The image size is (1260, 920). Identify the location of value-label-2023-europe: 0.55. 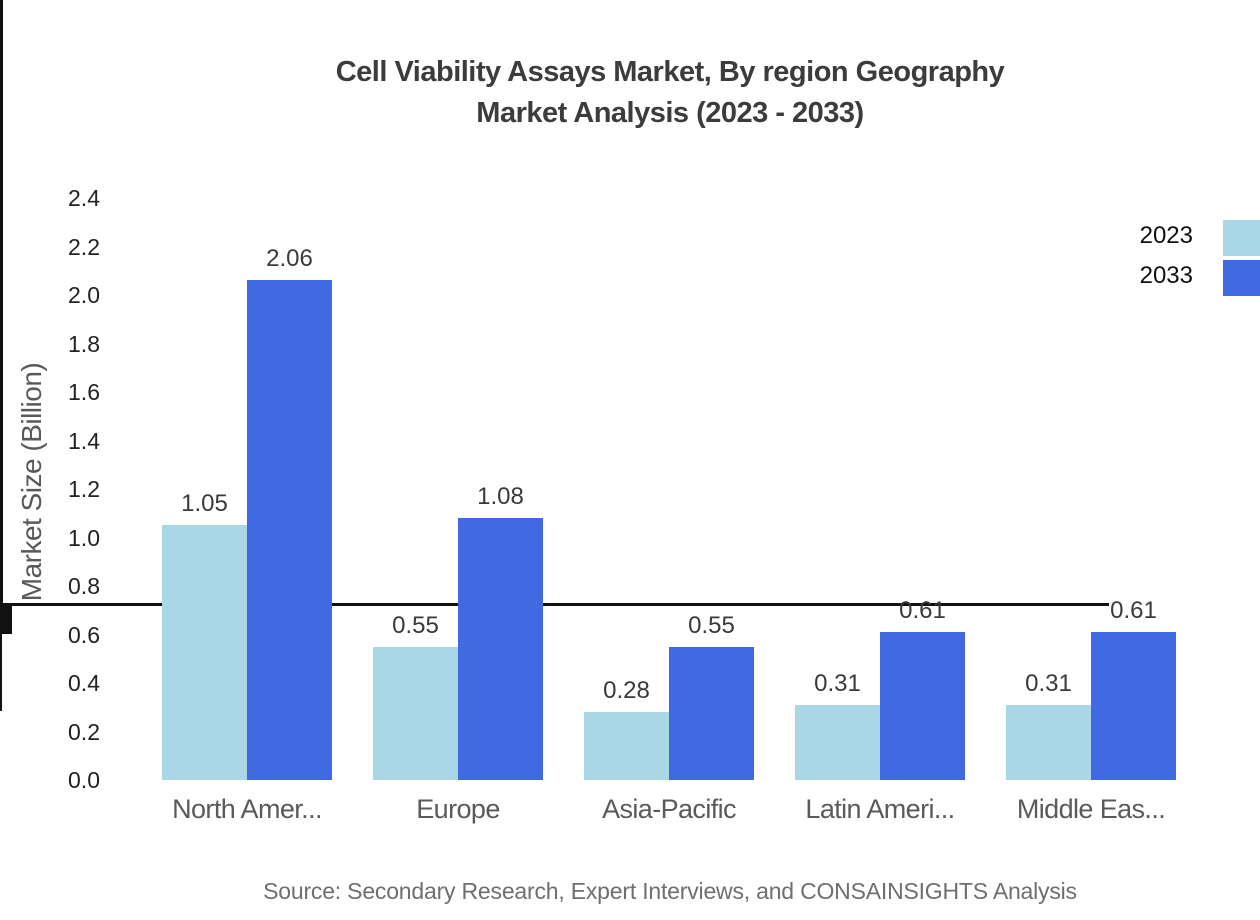
(415, 625).